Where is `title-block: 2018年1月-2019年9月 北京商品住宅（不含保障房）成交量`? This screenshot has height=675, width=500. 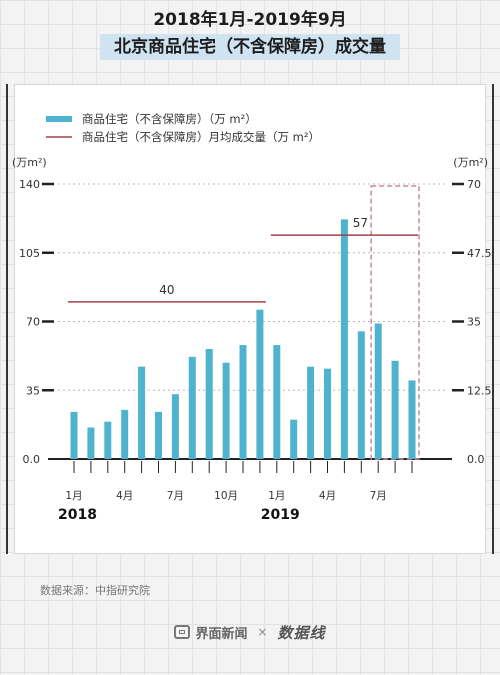 title-block: 2018年1月-2019年9月 北京商品住宅（不含保障房）成交量 is located at coordinates (250, 34).